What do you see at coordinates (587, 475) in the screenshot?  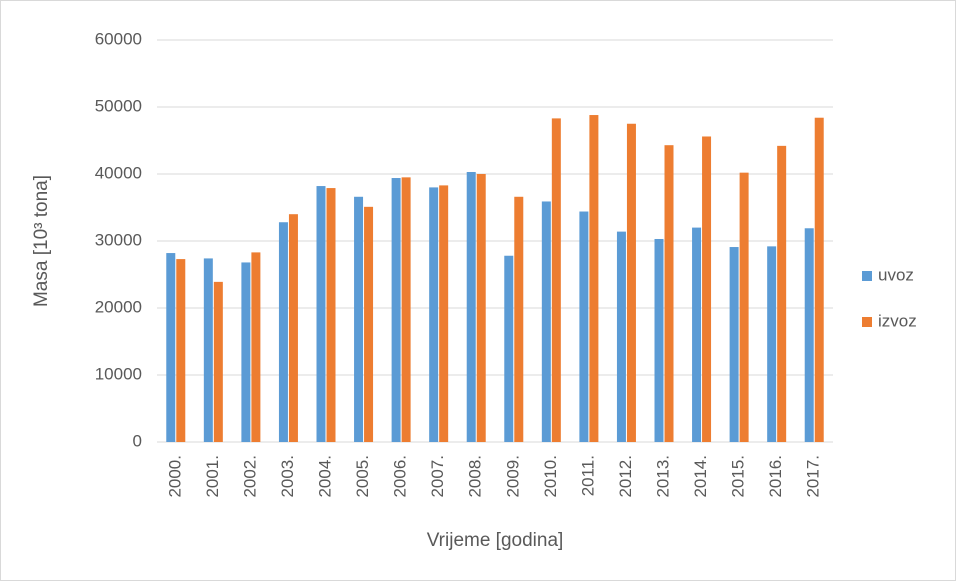 I see `x-tick-label: 2011.` at bounding box center [587, 475].